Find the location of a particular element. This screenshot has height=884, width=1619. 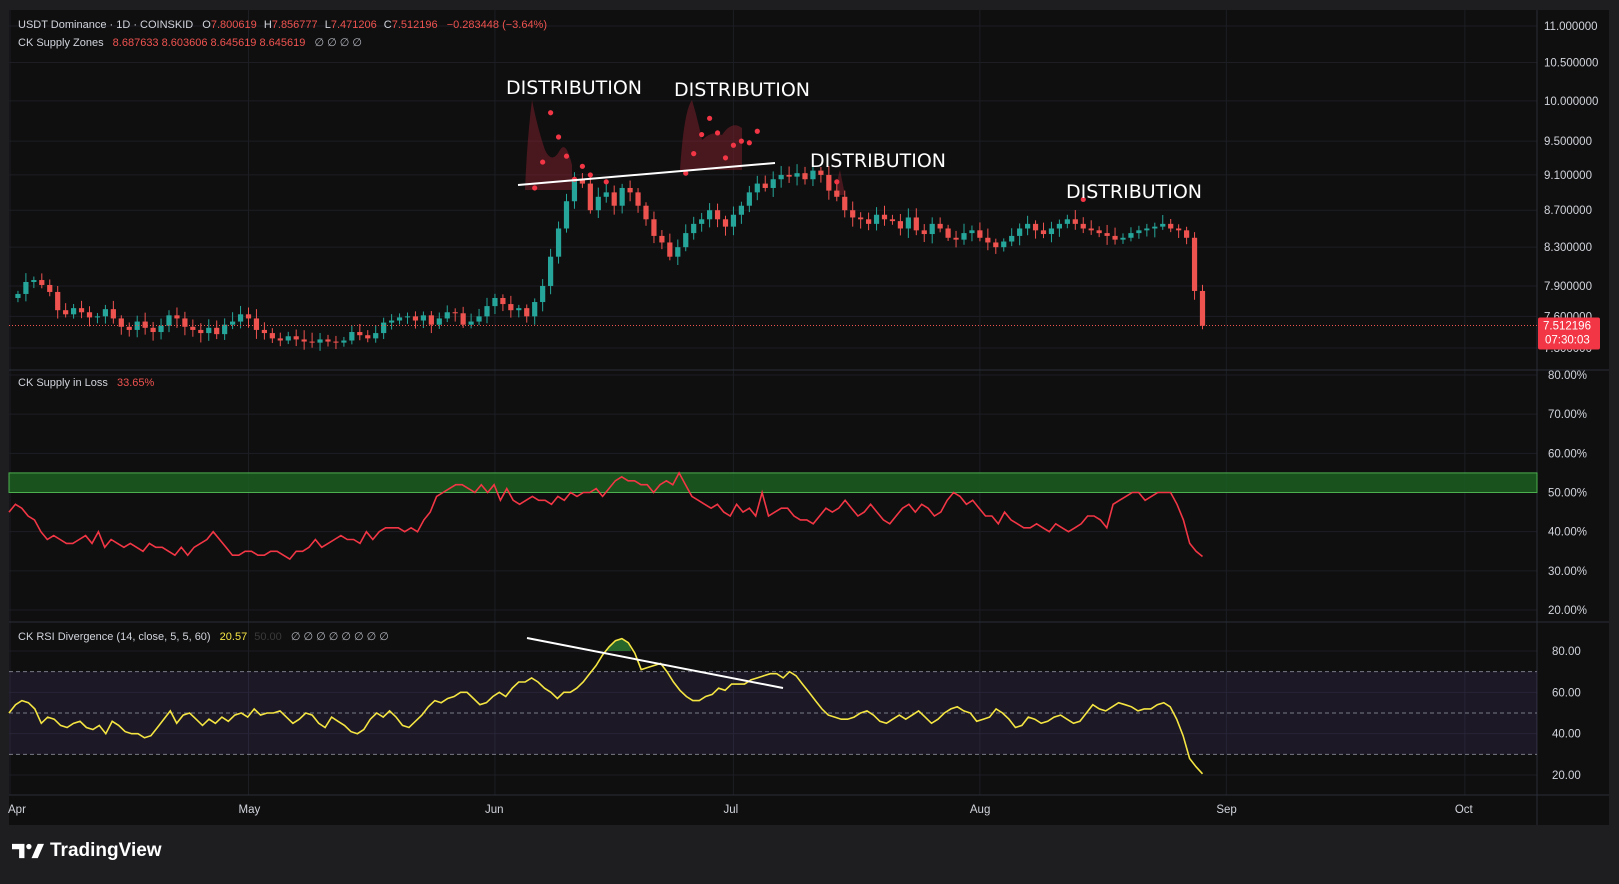

tradingview-brand: TradingView is located at coordinates (87, 851).